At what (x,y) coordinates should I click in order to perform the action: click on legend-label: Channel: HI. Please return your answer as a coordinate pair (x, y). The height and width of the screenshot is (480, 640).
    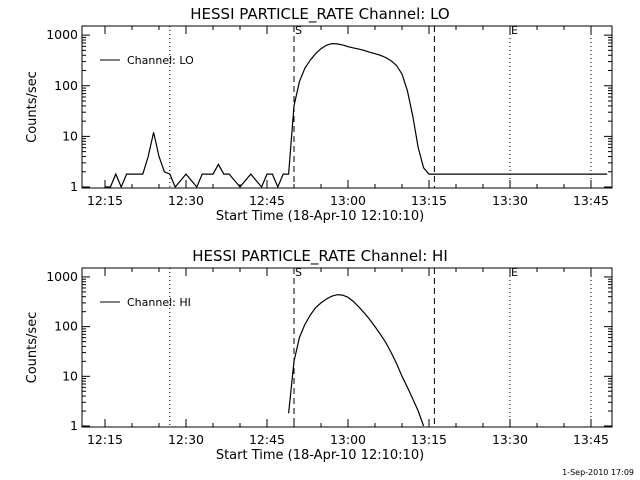
    Looking at the image, I should click on (159, 302).